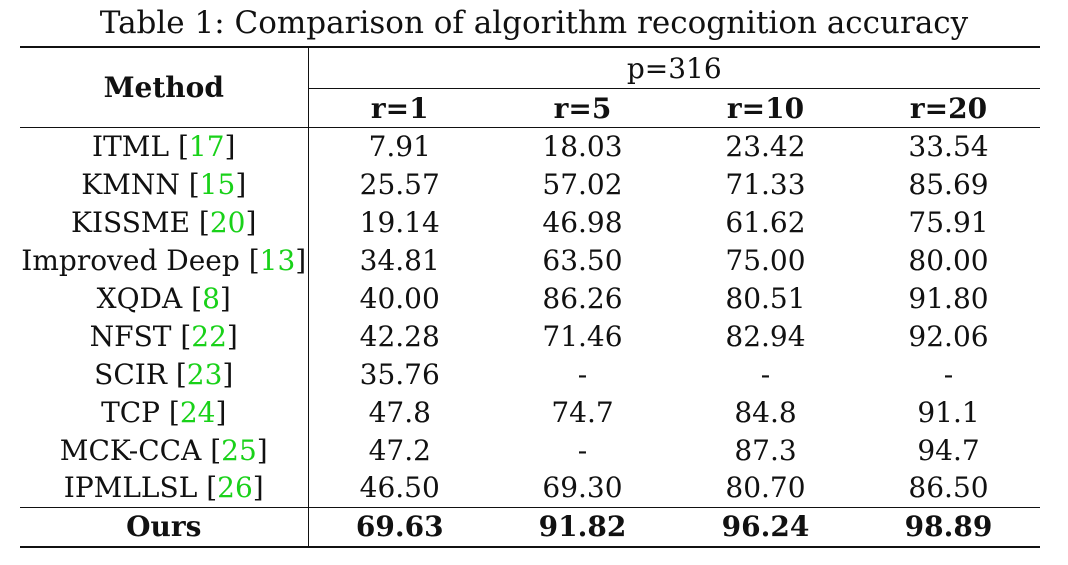 This screenshot has height=565, width=1068. What do you see at coordinates (131, 223) in the screenshot?
I see `method-name: KISSME` at bounding box center [131, 223].